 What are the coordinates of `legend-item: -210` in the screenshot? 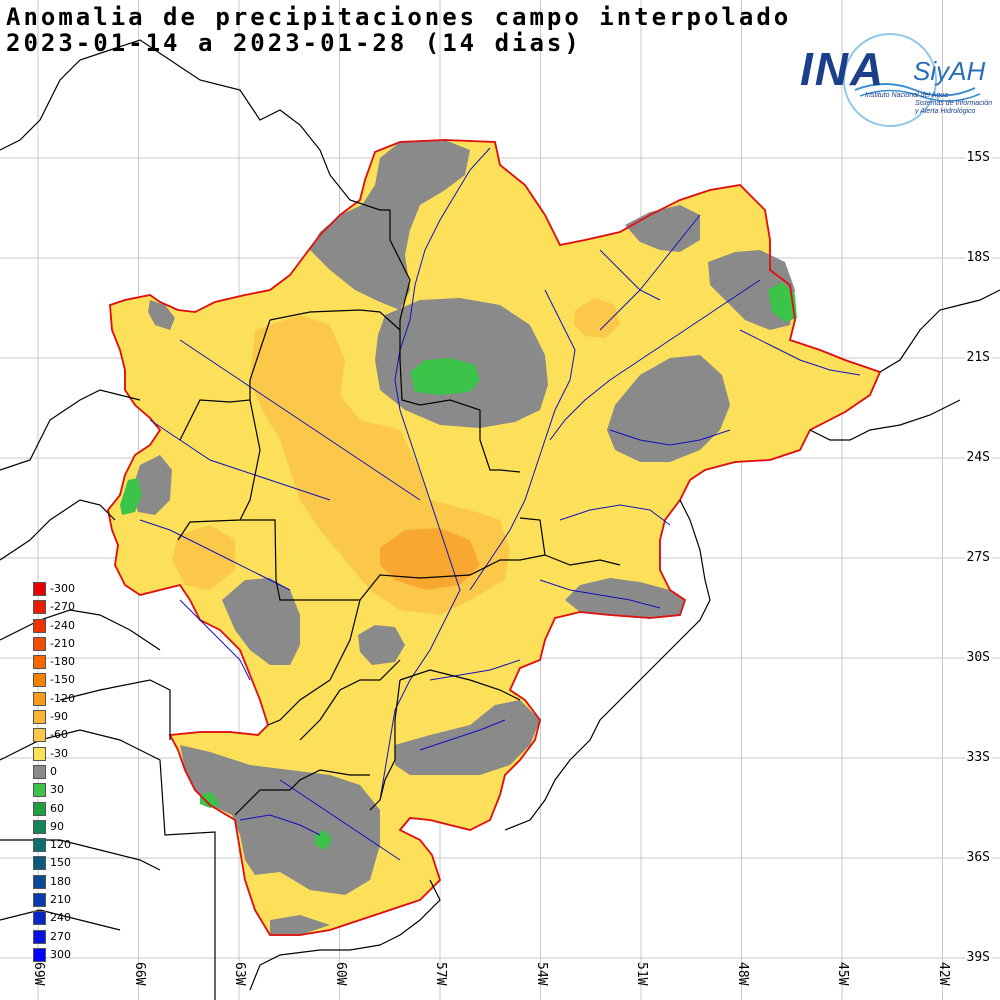 It's located at (63, 644).